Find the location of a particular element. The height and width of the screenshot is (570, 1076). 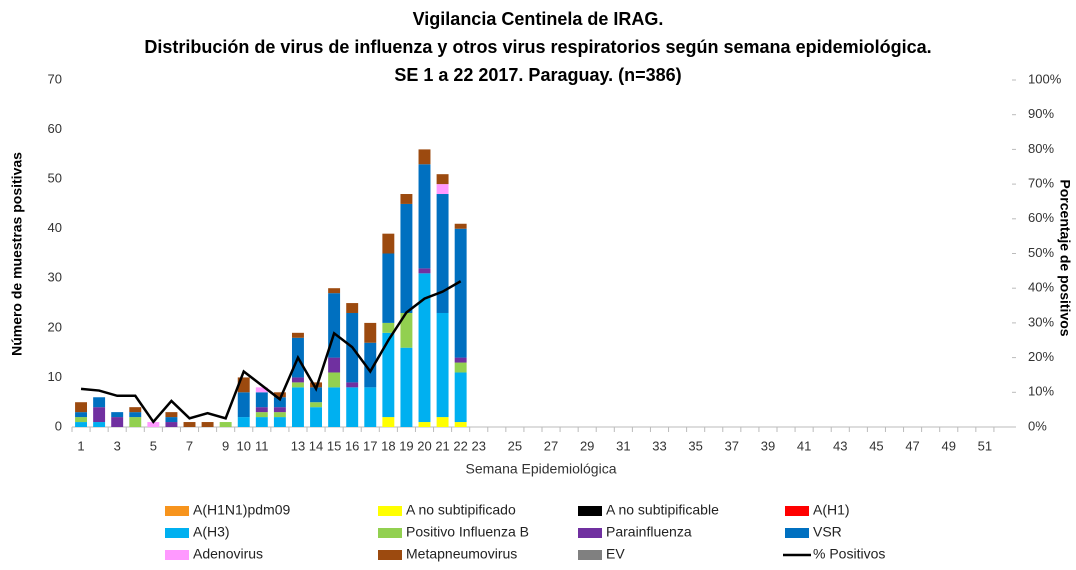

x-tick-label: 1 is located at coordinates (80, 445).